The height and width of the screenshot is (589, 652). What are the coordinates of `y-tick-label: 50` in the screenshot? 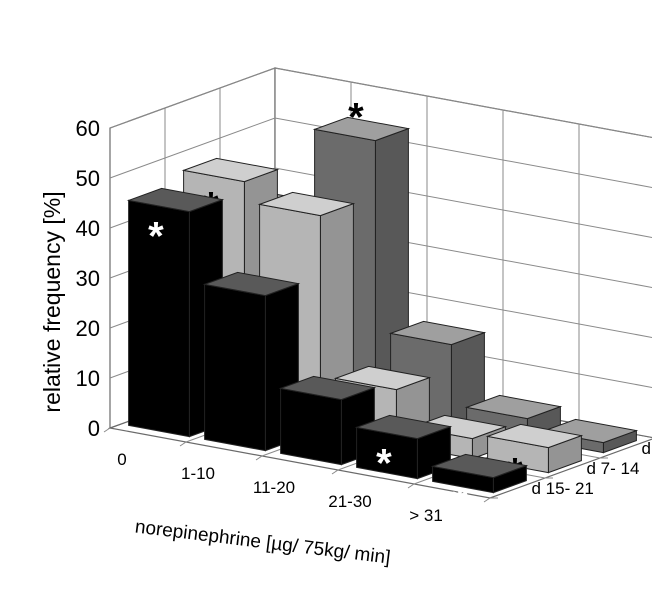 It's located at (88, 178).